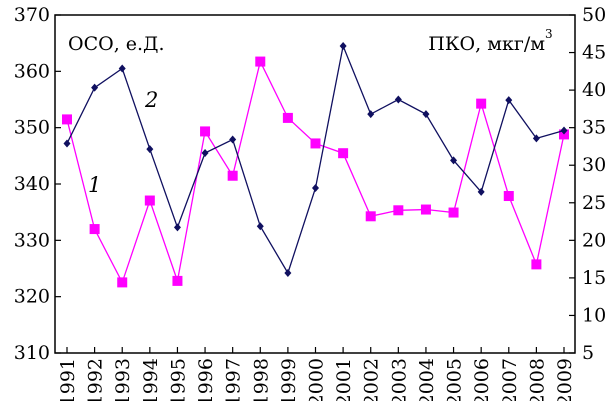  Describe the element at coordinates (32, 240) in the screenshot. I see `left-tick-label: 330` at that location.